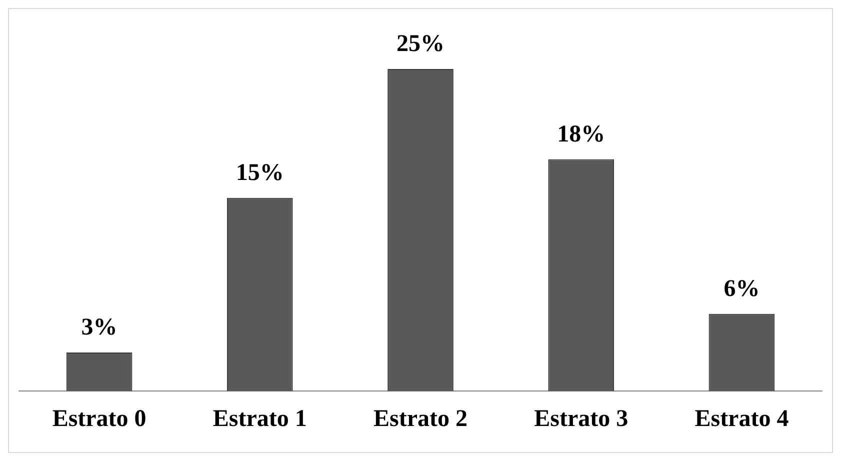  What do you see at coordinates (421, 419) in the screenshot?
I see `x-tick-label: Estrato 2` at bounding box center [421, 419].